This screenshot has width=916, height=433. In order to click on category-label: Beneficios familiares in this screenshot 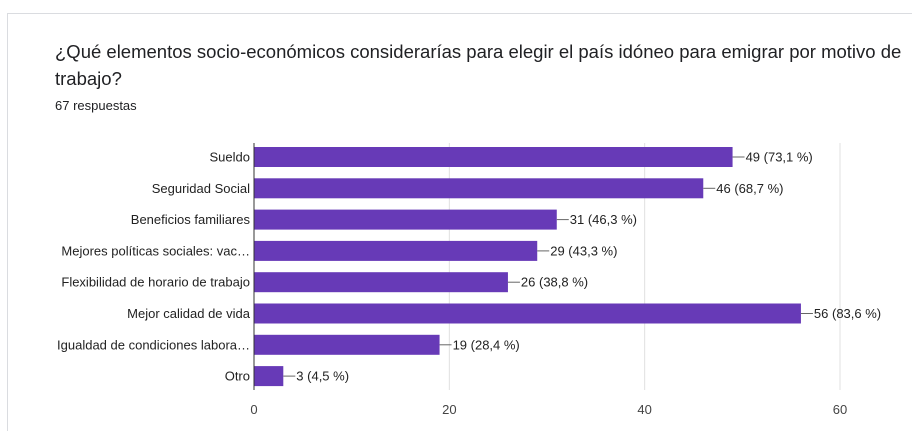, I will do `click(191, 219)`.